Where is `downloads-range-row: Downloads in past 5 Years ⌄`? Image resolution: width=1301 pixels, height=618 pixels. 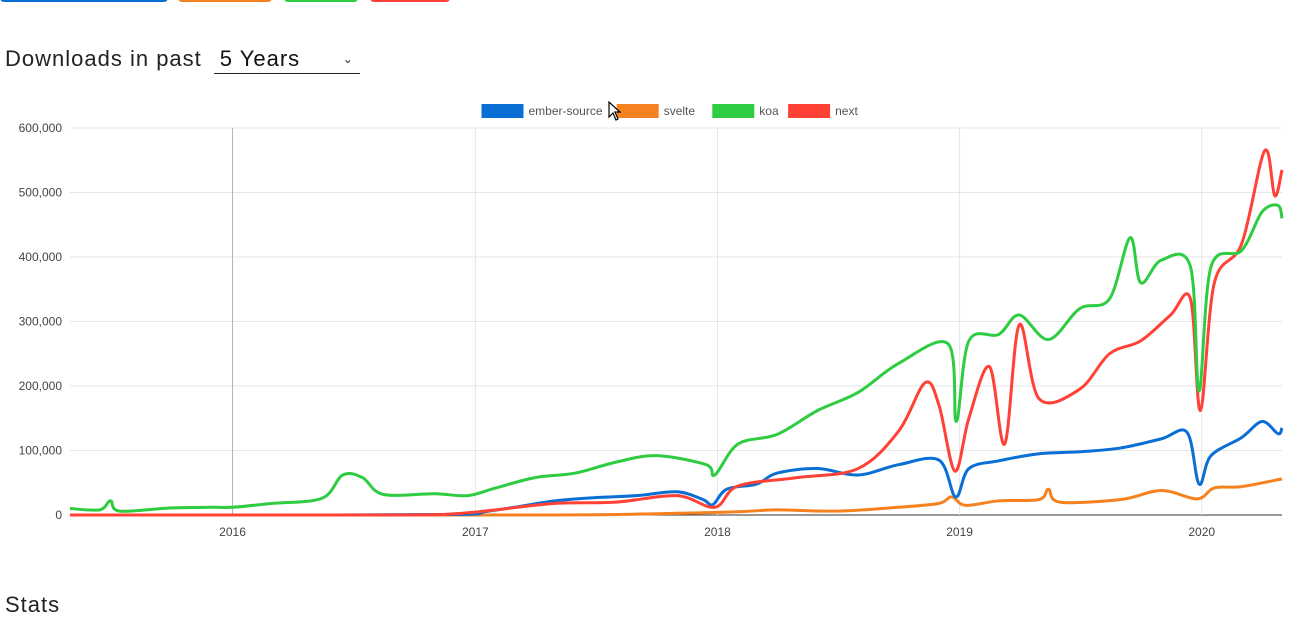 downloads-range-row: Downloads in past 5 Years ⌄ is located at coordinates (182, 59).